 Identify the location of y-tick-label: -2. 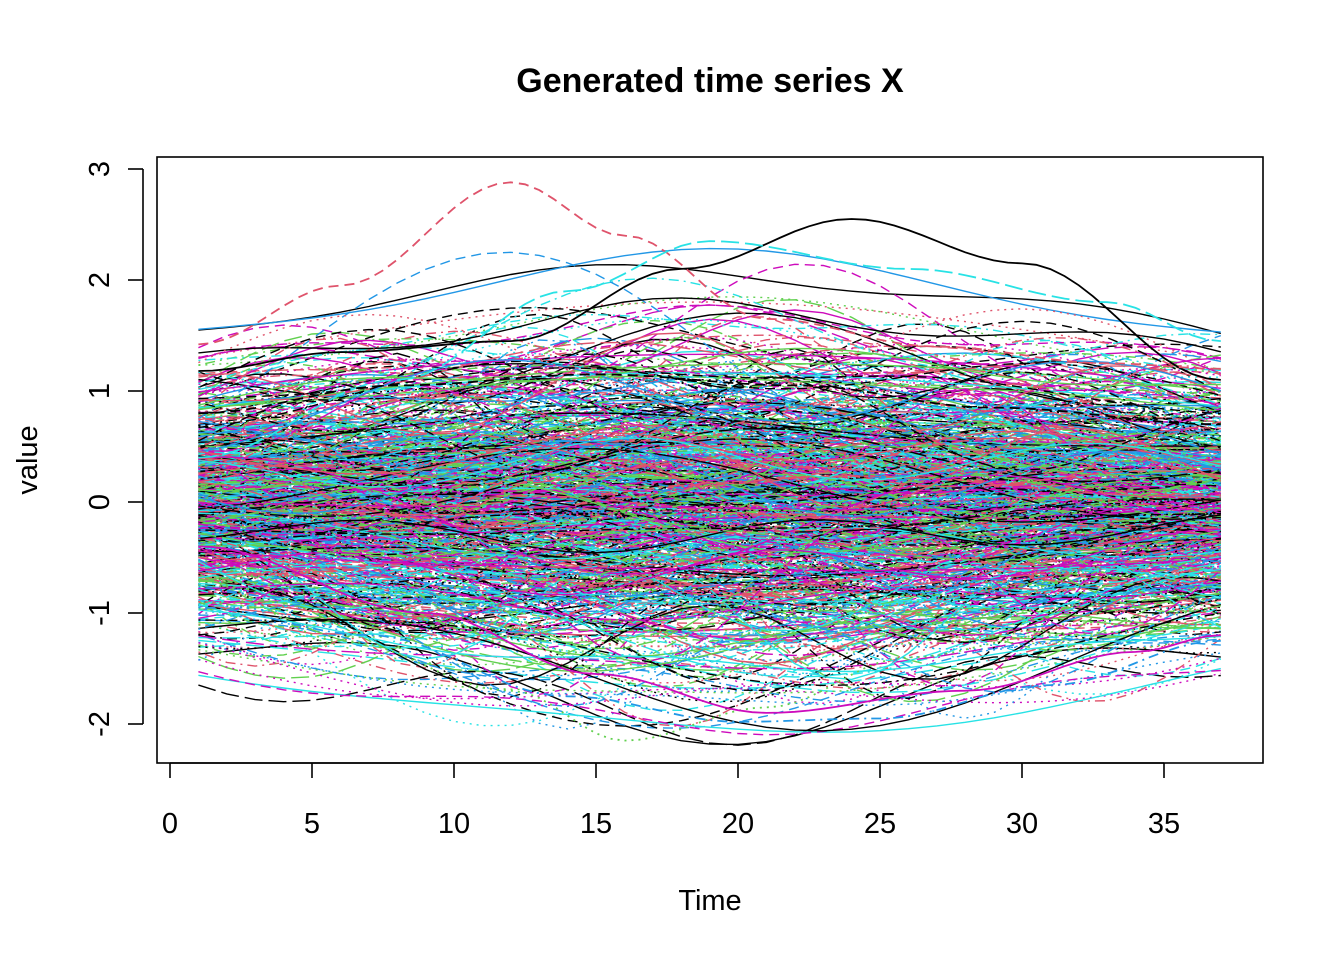
(100, 724).